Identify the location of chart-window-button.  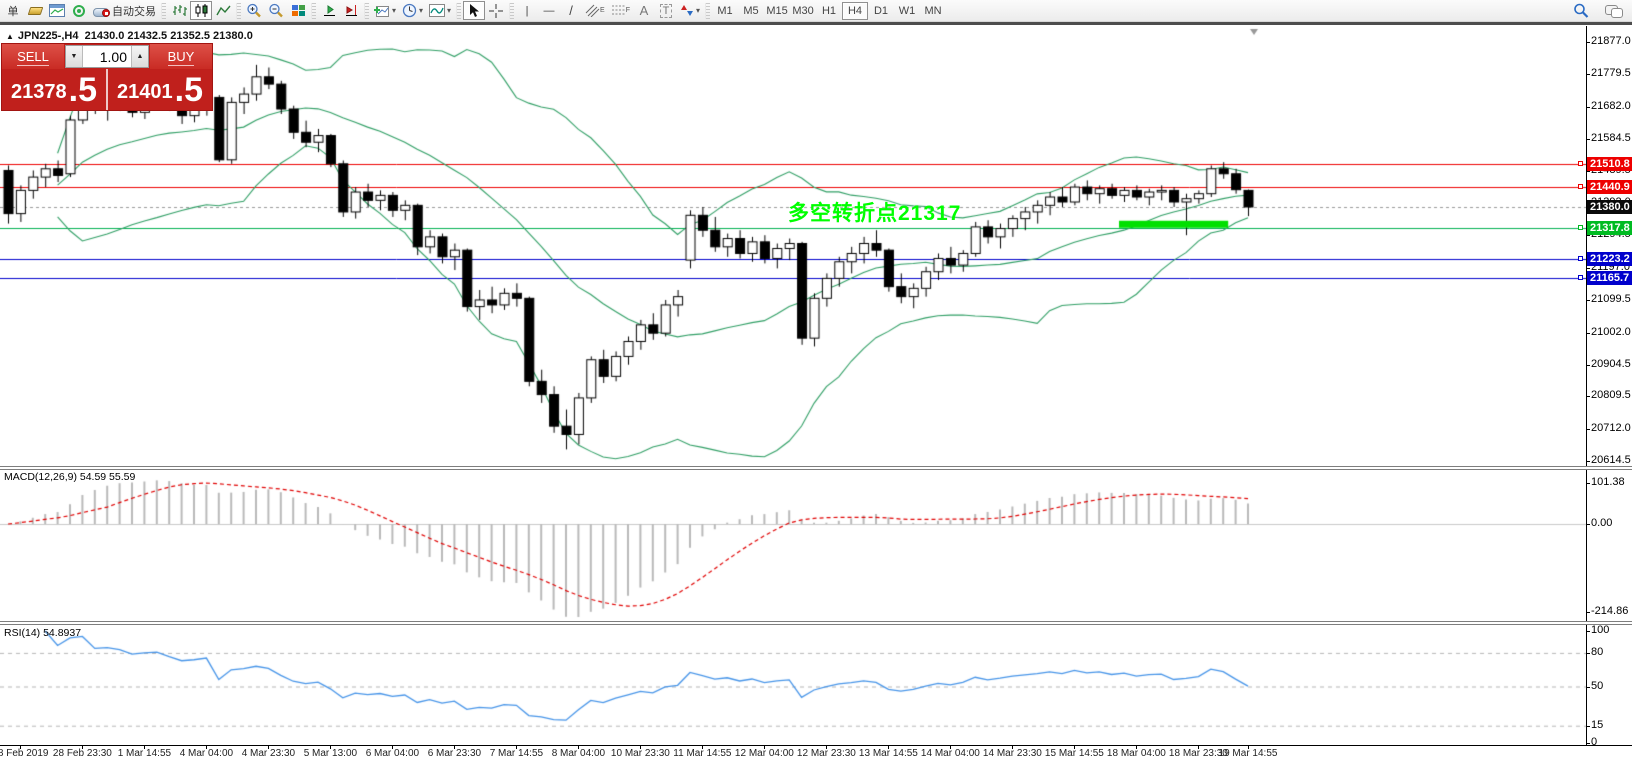
(57, 10).